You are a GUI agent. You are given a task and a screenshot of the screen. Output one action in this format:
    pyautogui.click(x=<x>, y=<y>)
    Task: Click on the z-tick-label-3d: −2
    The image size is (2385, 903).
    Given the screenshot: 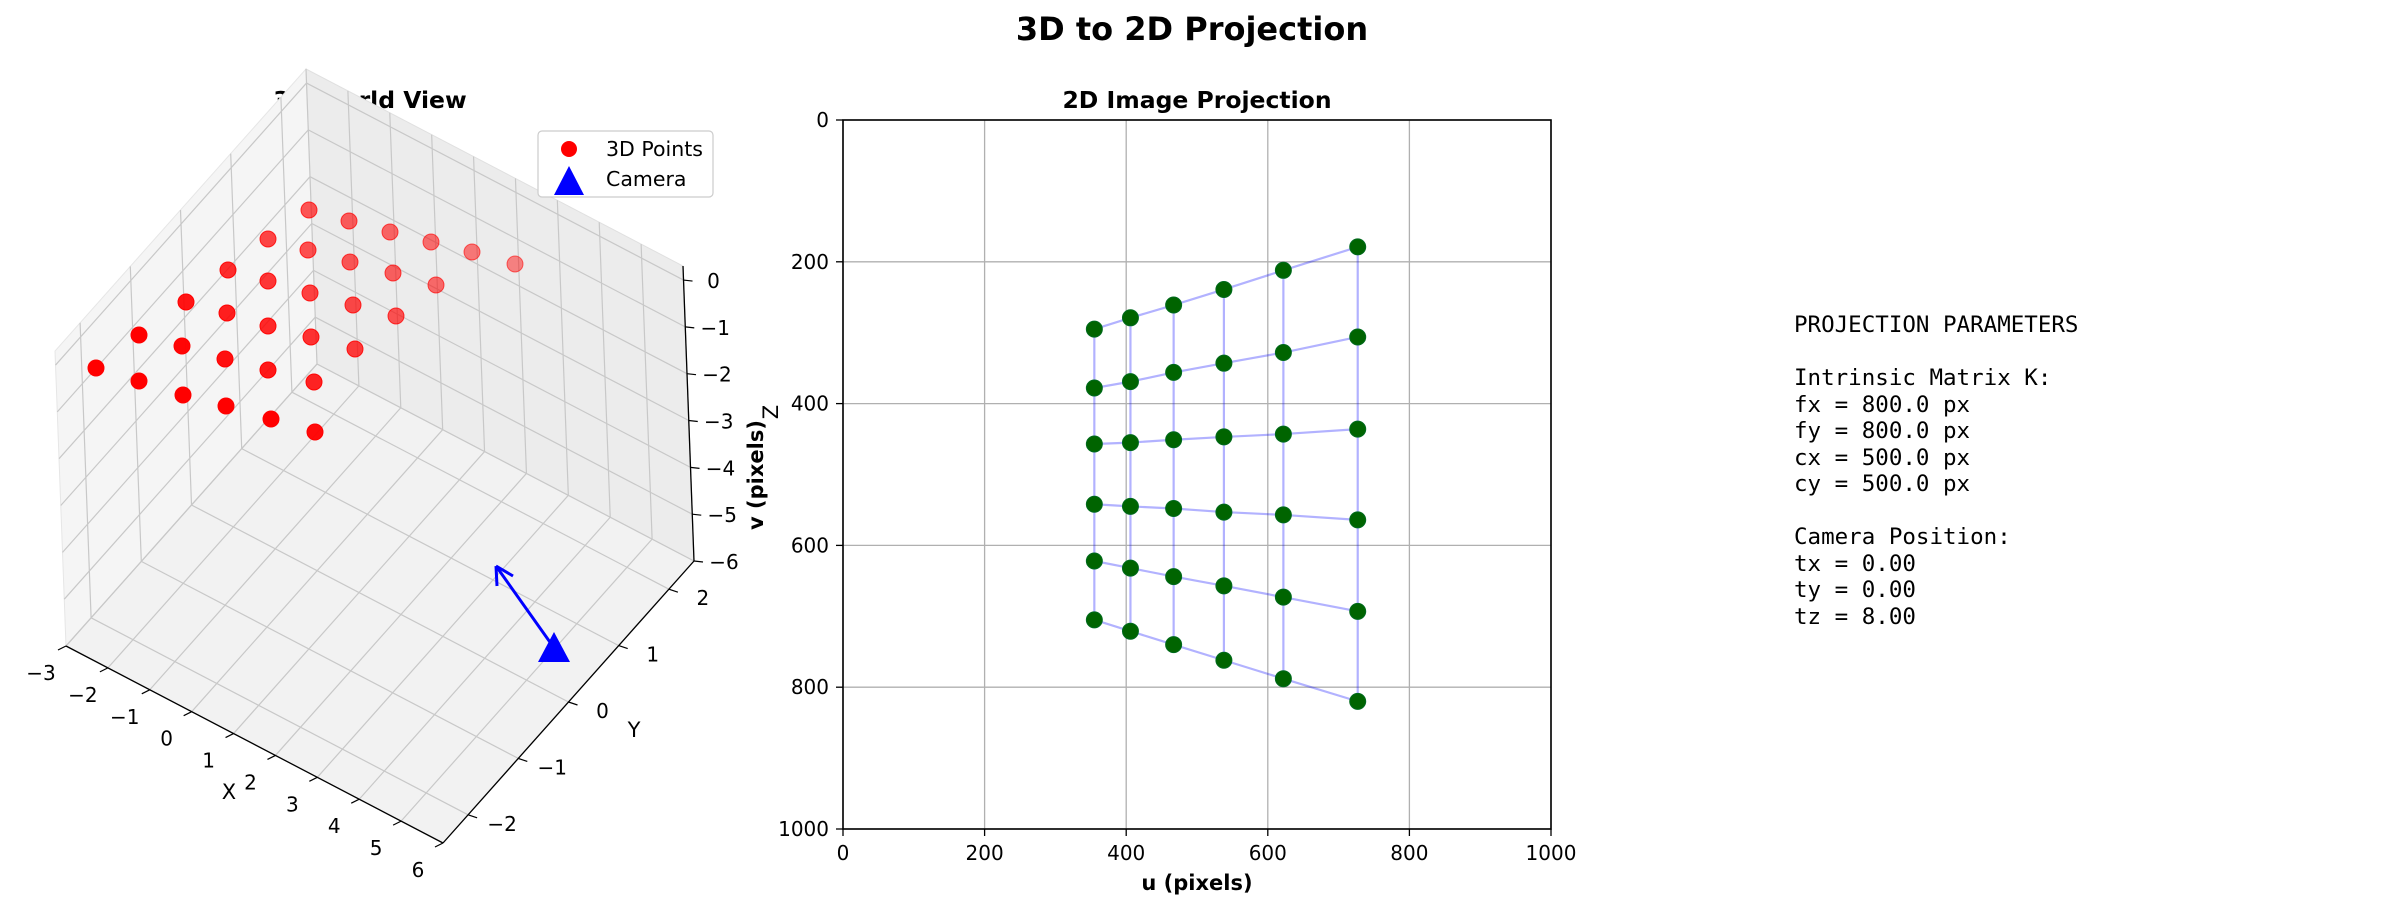 What is the action you would take?
    pyautogui.click(x=716, y=375)
    